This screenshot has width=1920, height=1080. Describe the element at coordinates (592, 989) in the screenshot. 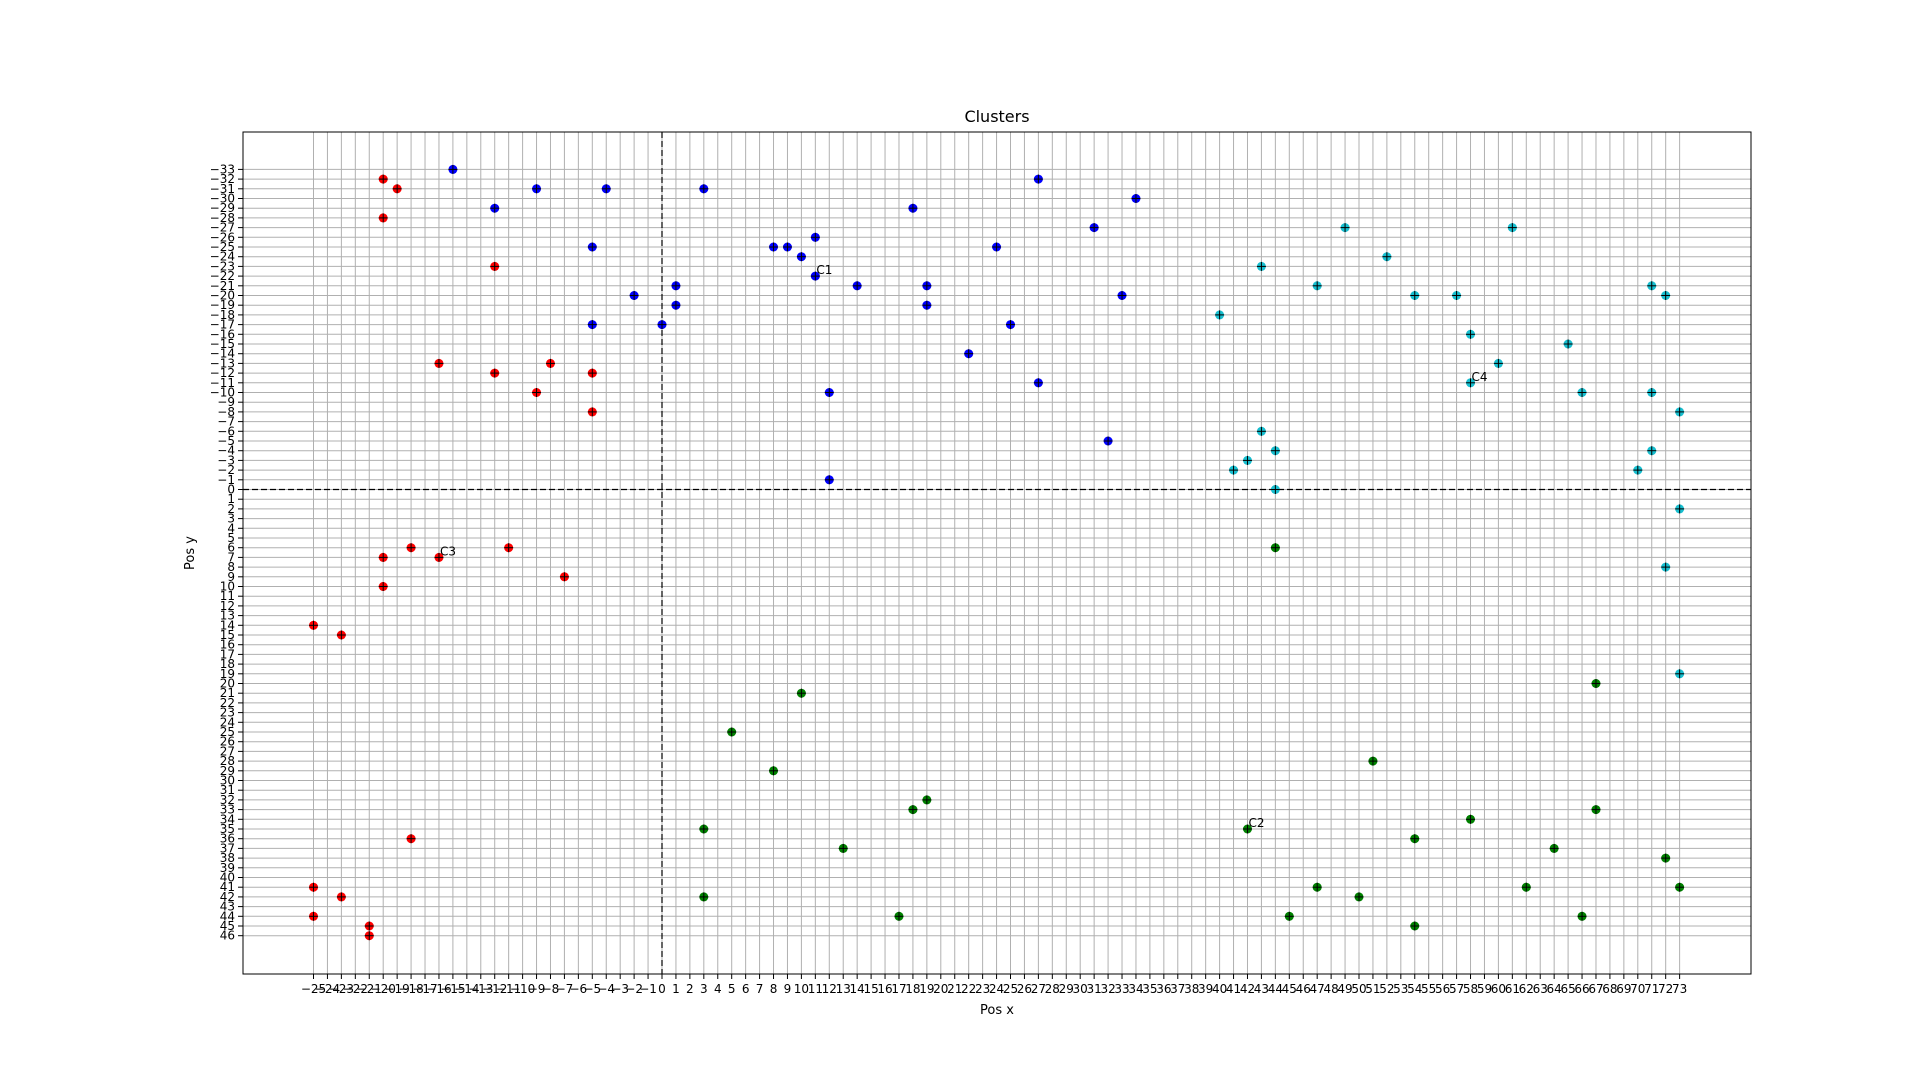

I see `x-tick-label: −5` at that location.